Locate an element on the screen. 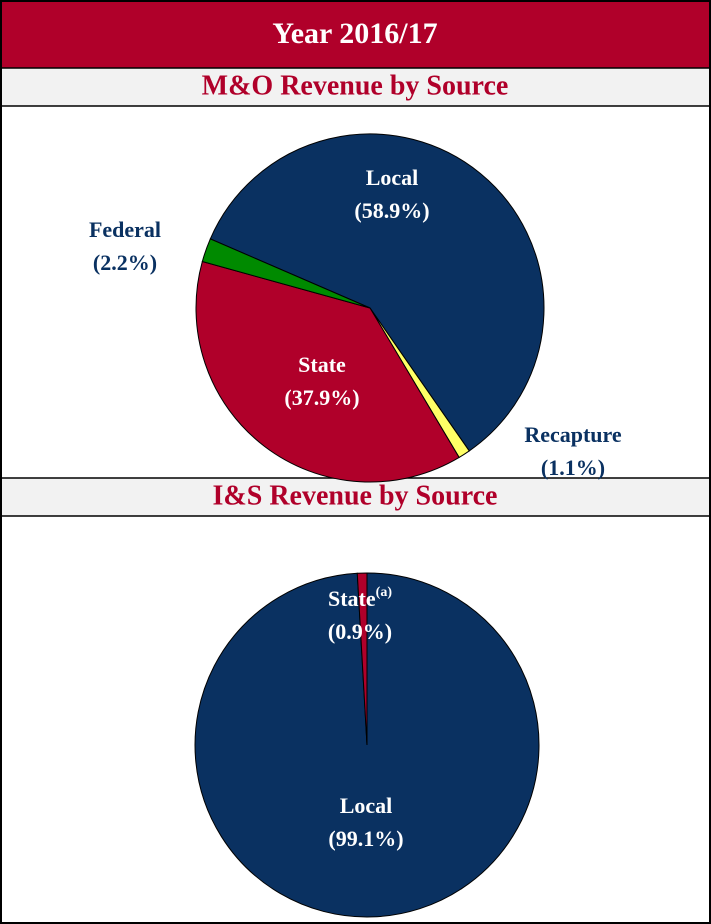  slice-superscript: (a) is located at coordinates (384, 592).